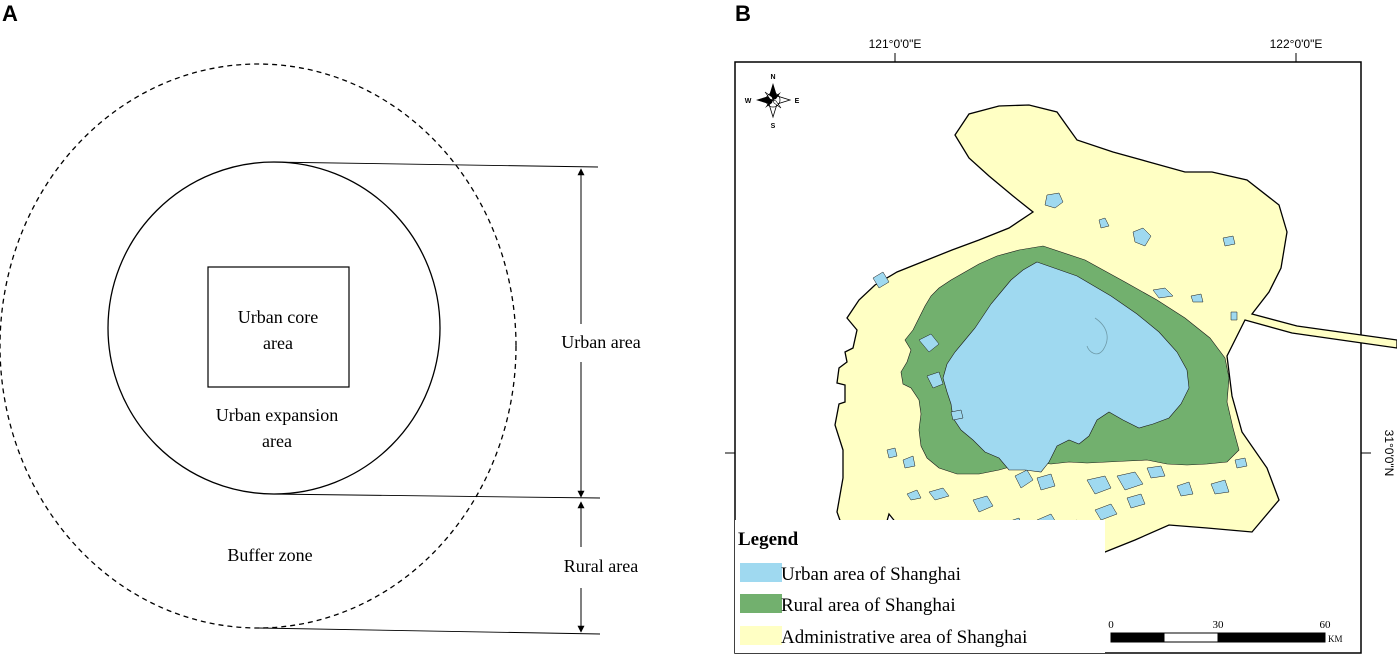 The image size is (1397, 660). What do you see at coordinates (797, 101) in the screenshot?
I see `compass-e-label: E` at bounding box center [797, 101].